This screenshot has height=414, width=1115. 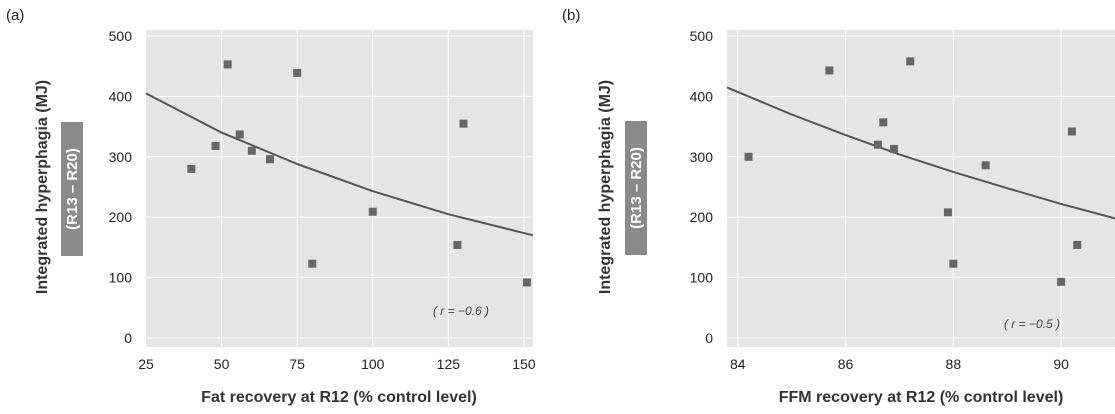 What do you see at coordinates (449, 364) in the screenshot?
I see `x-tick-label: 125` at bounding box center [449, 364].